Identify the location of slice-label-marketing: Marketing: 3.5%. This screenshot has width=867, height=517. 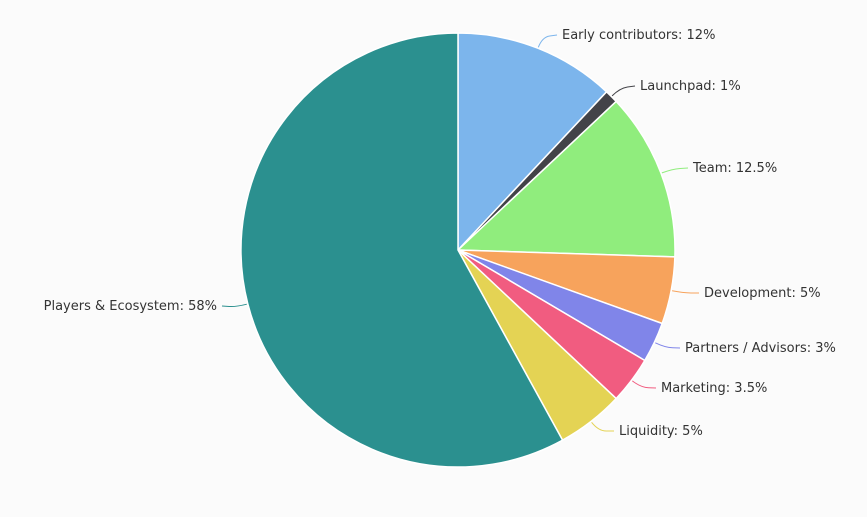
(714, 388).